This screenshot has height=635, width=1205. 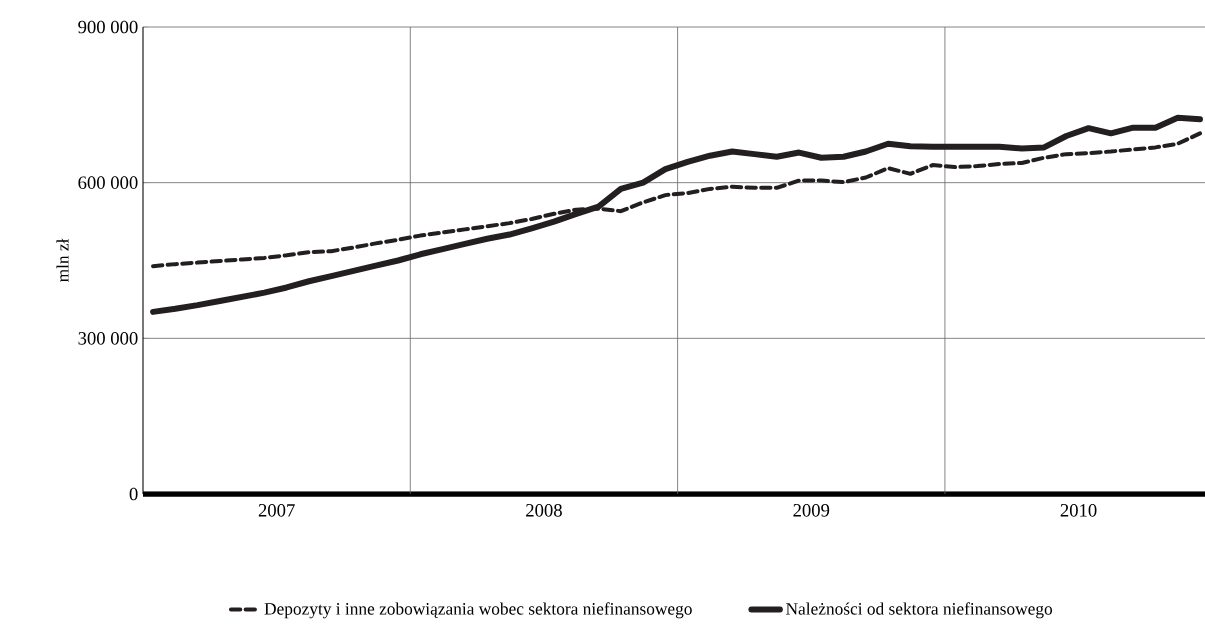 What do you see at coordinates (62, 260) in the screenshot?
I see `y-axis-title: mln zł` at bounding box center [62, 260].